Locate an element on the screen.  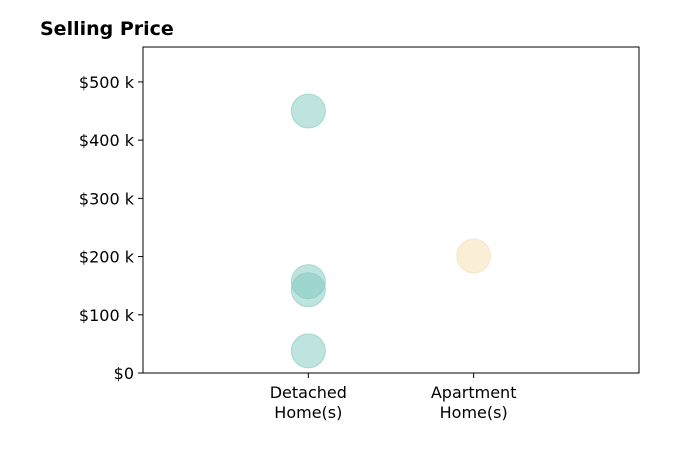
x-tick-label: Detached Home(s) is located at coordinates (308, 402).